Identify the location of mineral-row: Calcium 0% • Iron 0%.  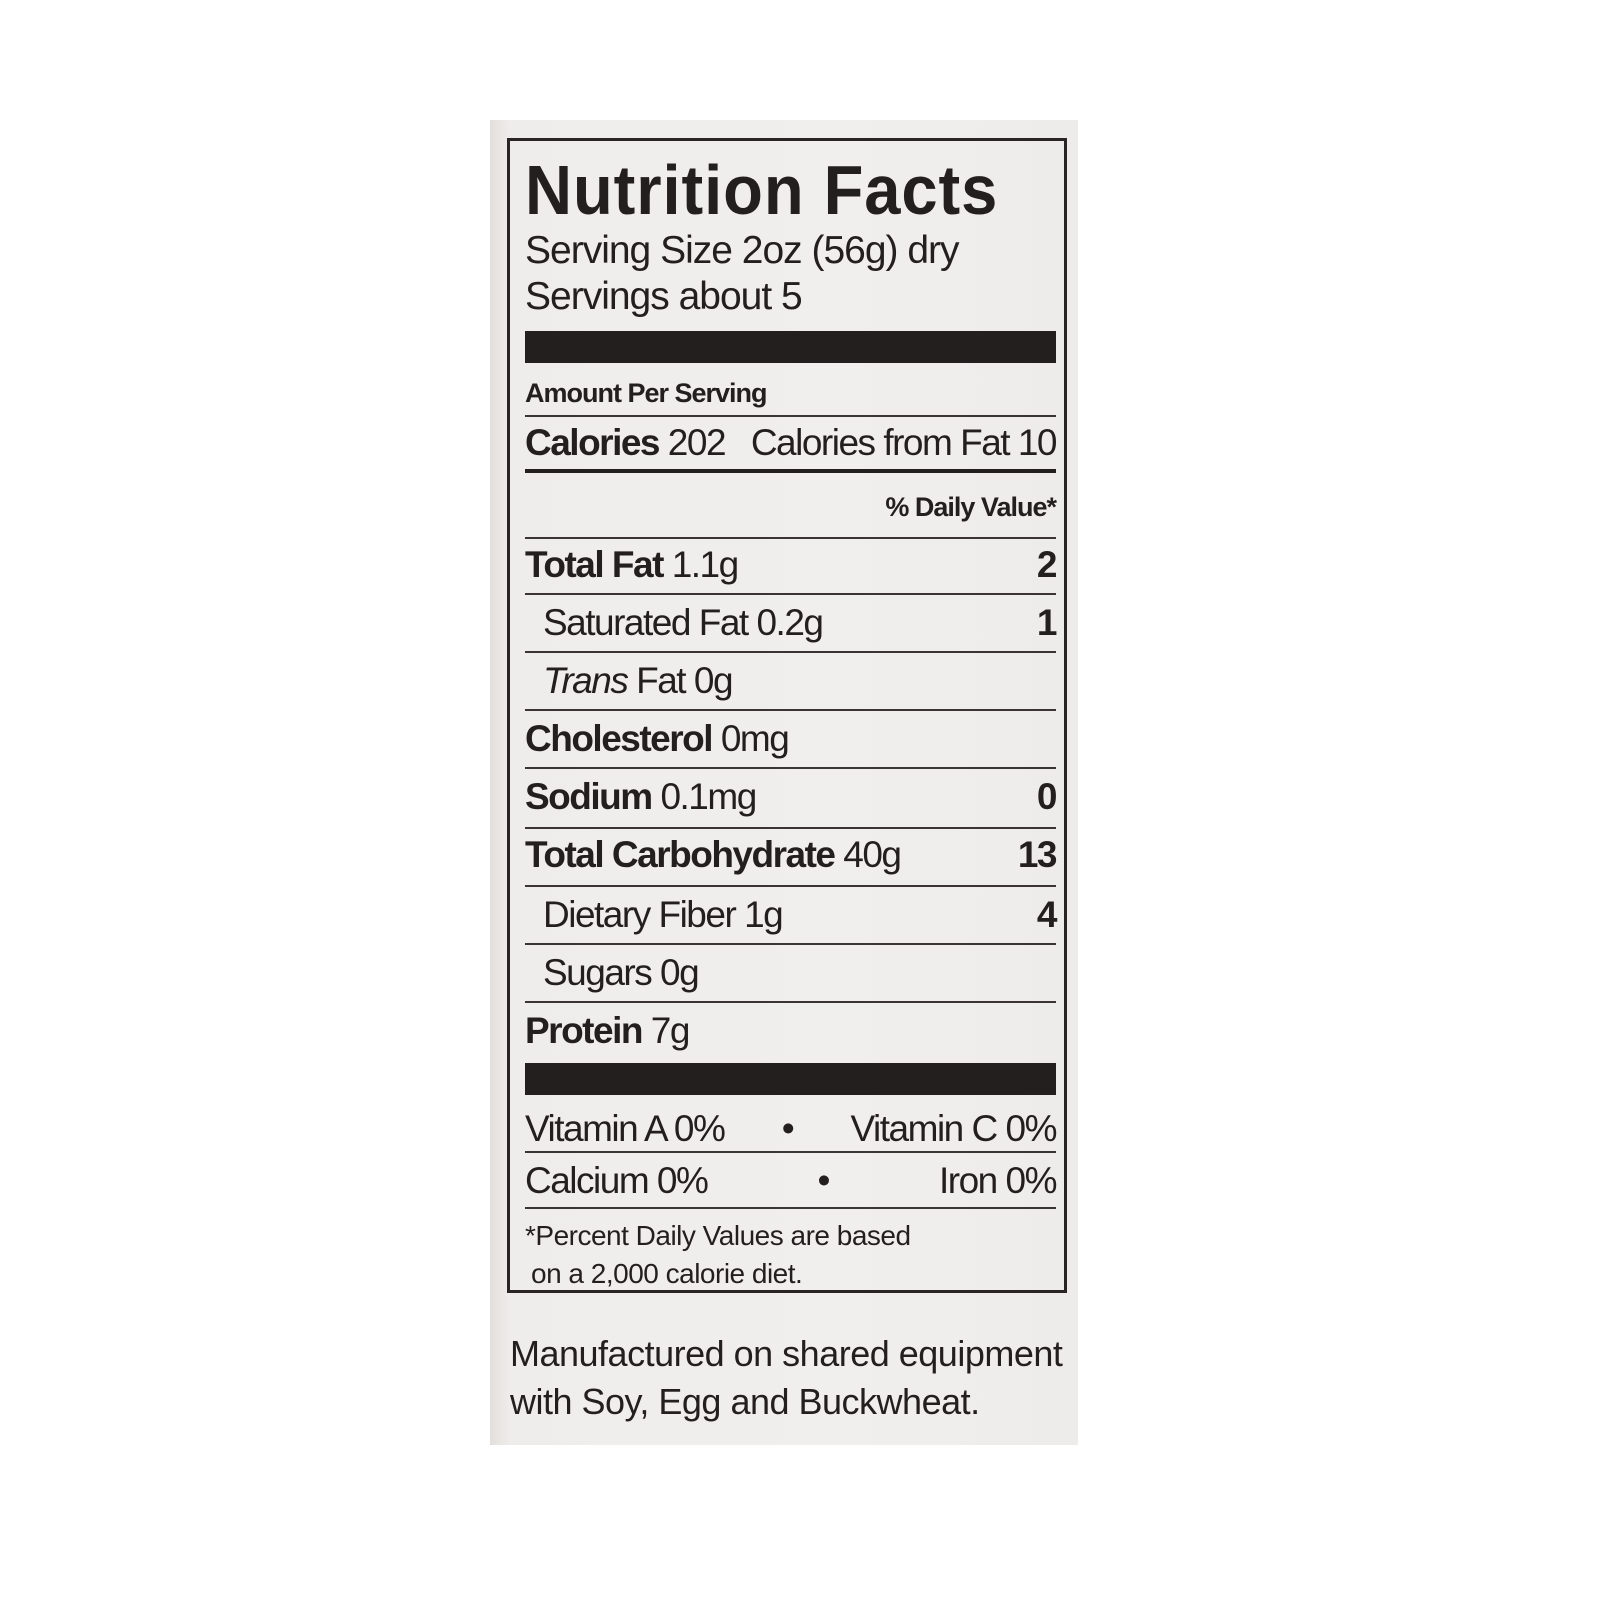
(791, 1181).